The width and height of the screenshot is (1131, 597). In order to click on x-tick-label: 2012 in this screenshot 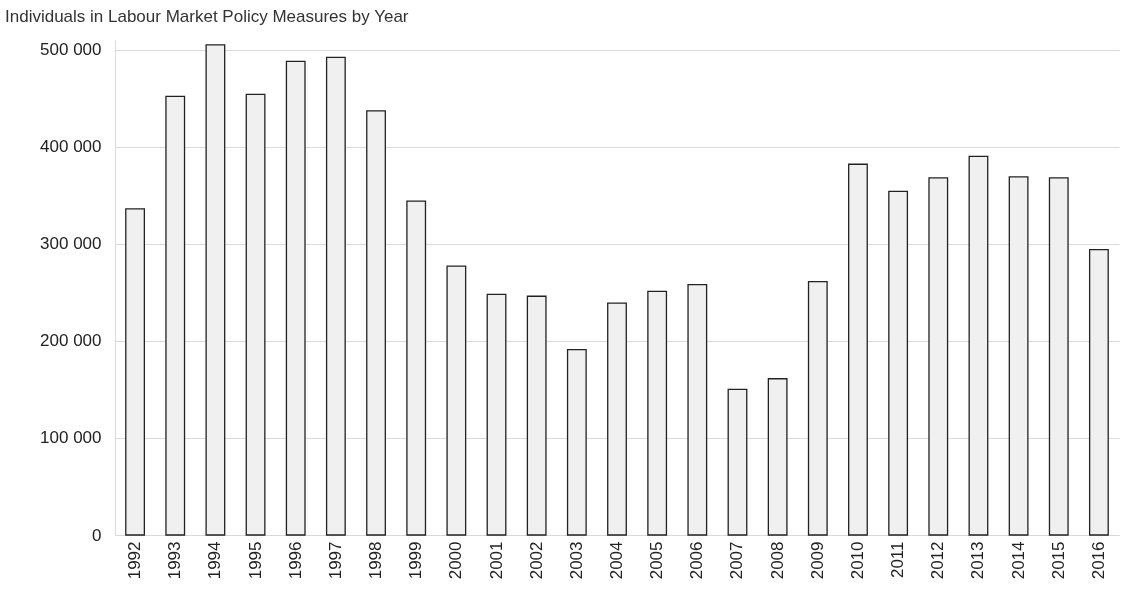, I will do `click(938, 560)`.